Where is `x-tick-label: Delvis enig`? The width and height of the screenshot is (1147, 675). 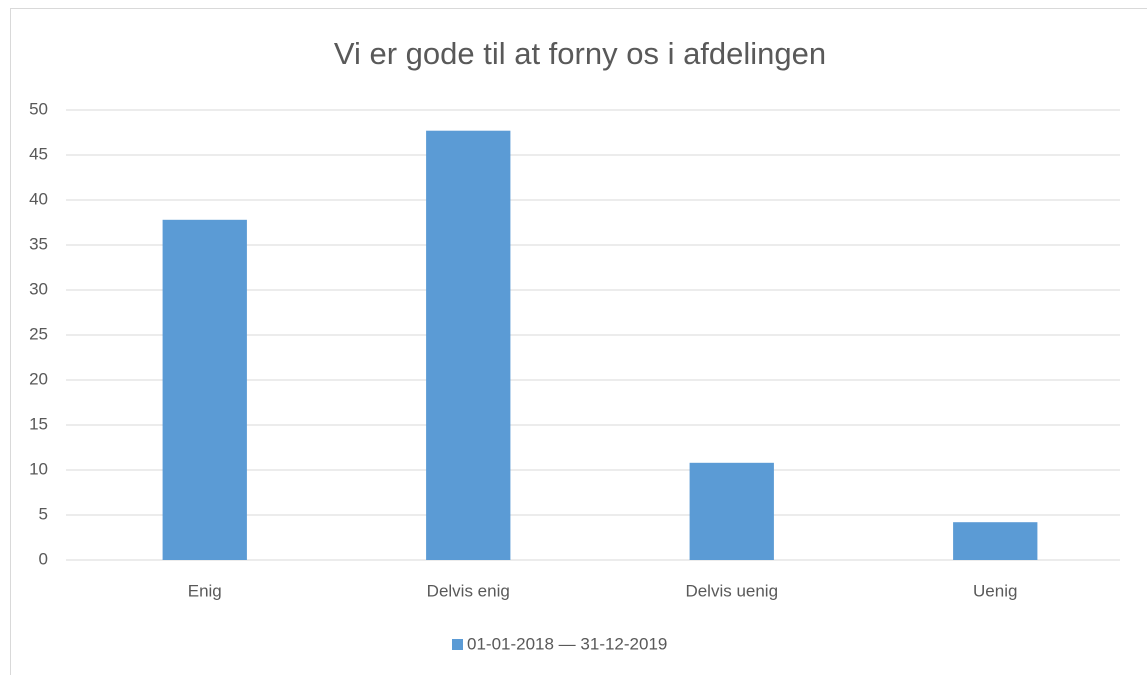
x-tick-label: Delvis enig is located at coordinates (468, 590).